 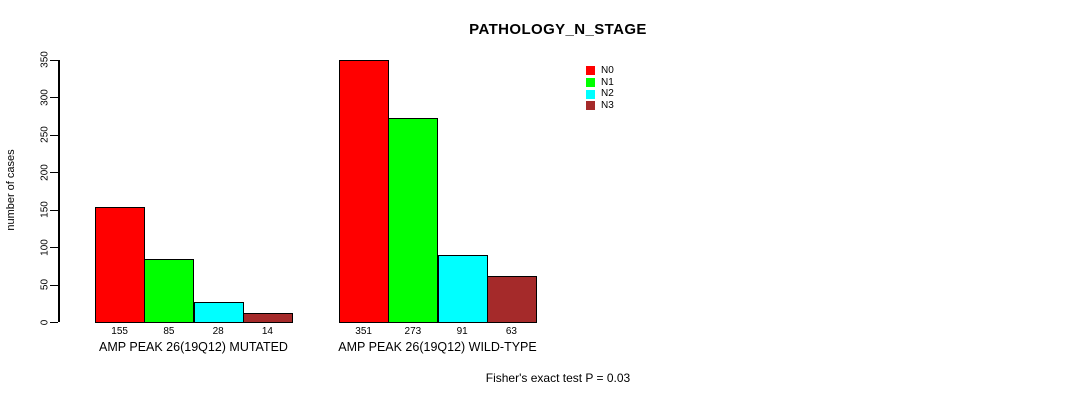 I want to click on legend-label: N0, so click(x=607, y=70).